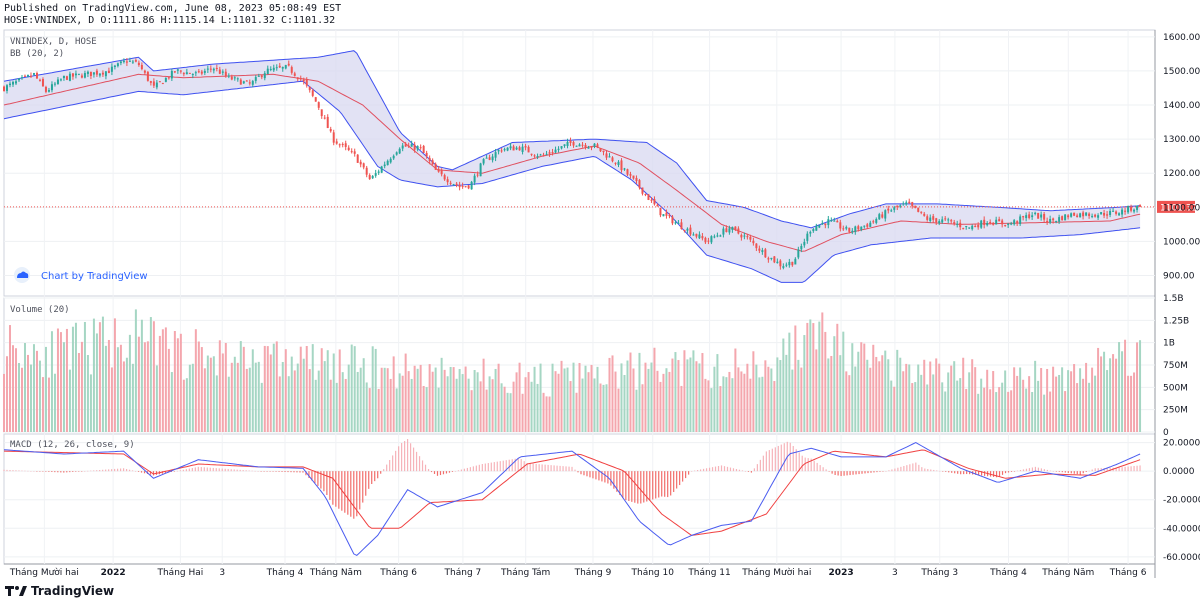 This screenshot has width=1200, height=602. I want to click on volume-axis-tick-label: 250M, so click(1175, 411).